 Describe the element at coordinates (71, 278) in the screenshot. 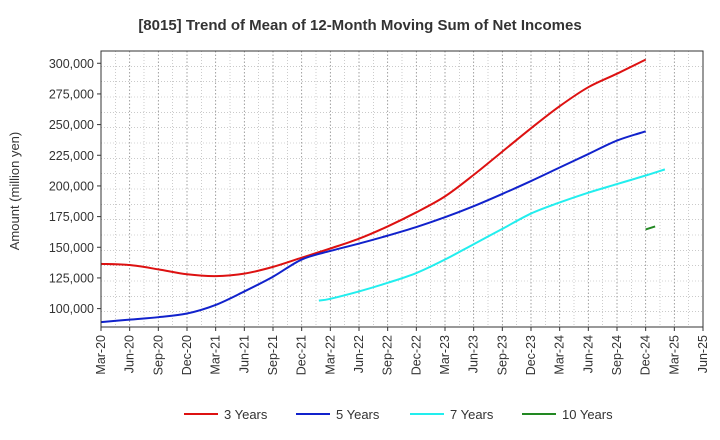

I see `y-tick-label: 125,000` at that location.